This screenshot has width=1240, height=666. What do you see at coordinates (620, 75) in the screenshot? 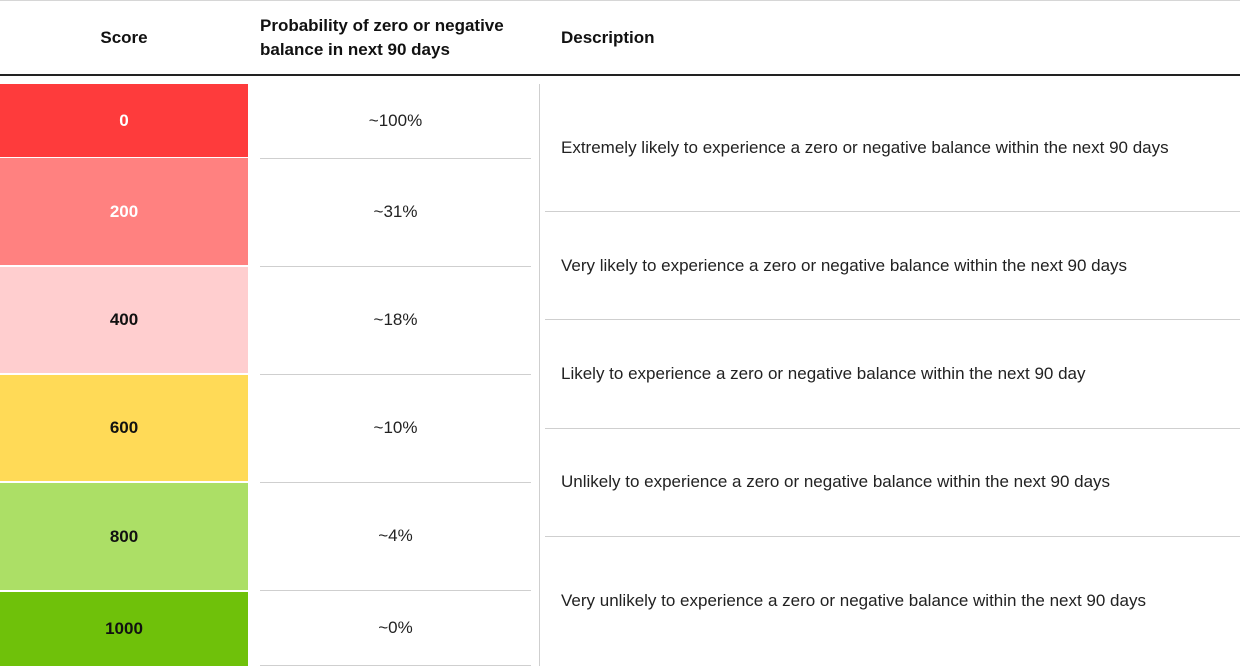
I see `header-divider` at bounding box center [620, 75].